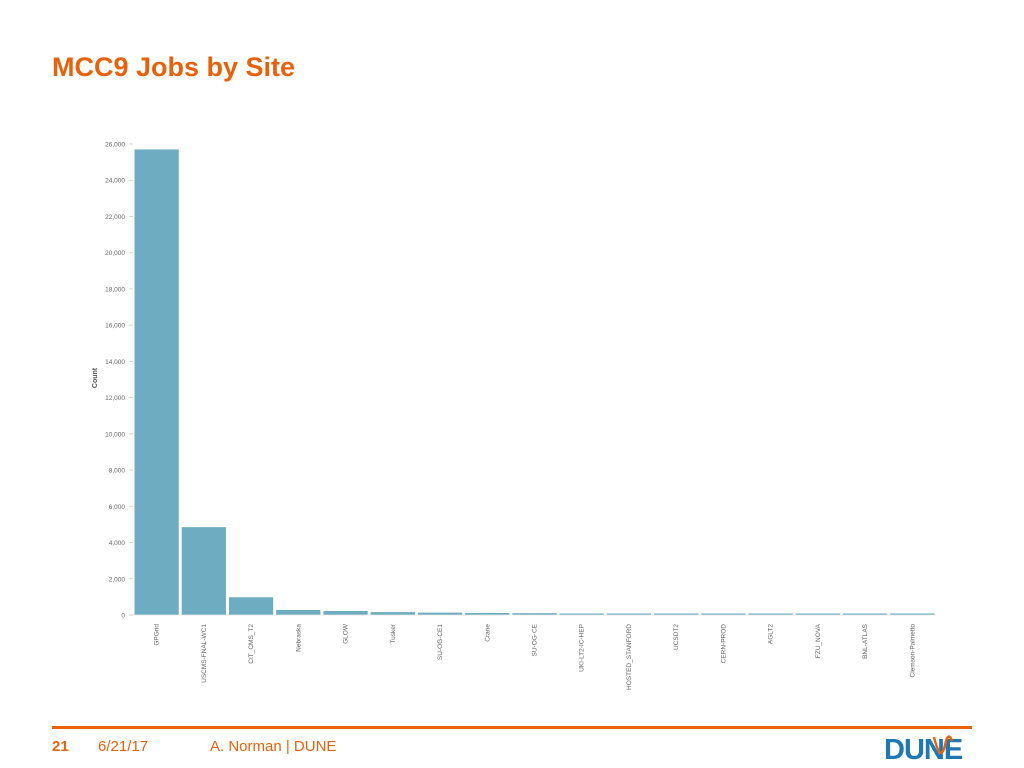 This screenshot has height=768, width=1024. Describe the element at coordinates (115, 434) in the screenshot. I see `y-tick-label: 10,000` at that location.